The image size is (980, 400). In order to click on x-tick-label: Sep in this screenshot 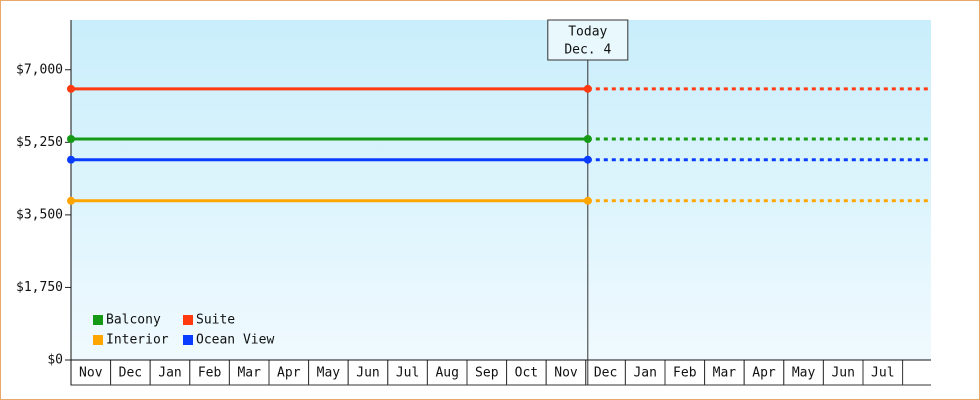, I will do `click(487, 373)`.